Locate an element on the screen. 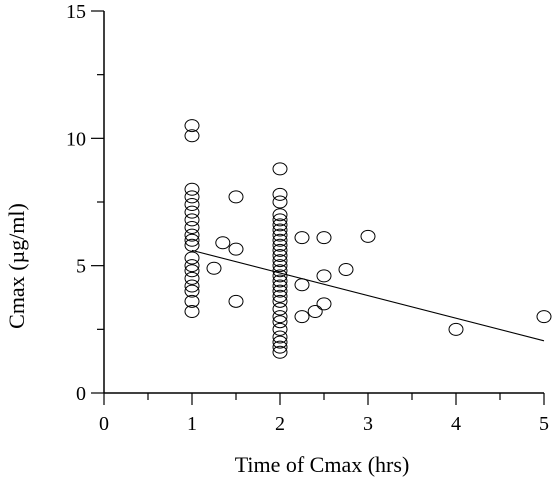  x-tick-label: 0 is located at coordinates (104, 424).